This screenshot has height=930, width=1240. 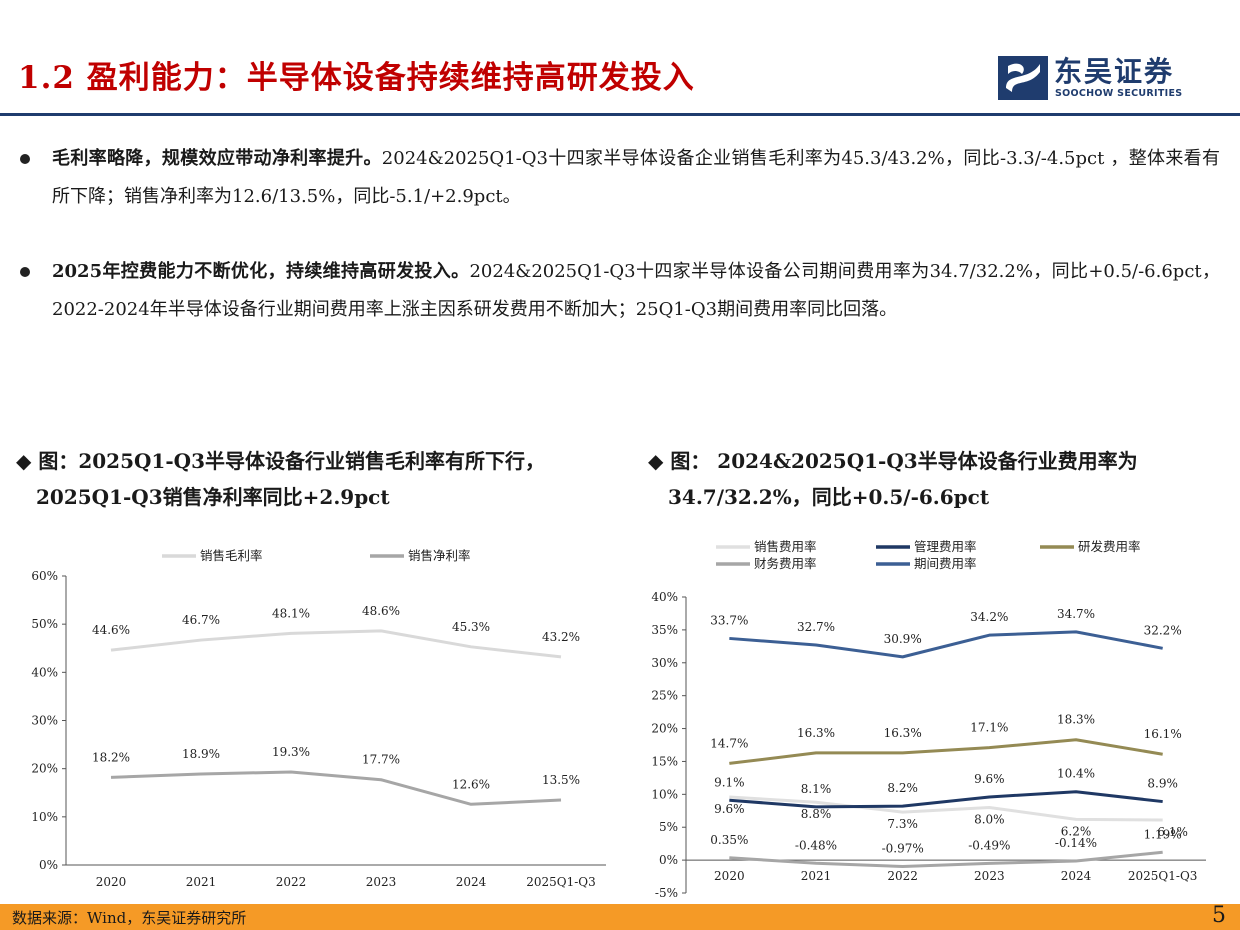 What do you see at coordinates (729, 782) in the screenshot?
I see `data-label: 9.1%` at bounding box center [729, 782].